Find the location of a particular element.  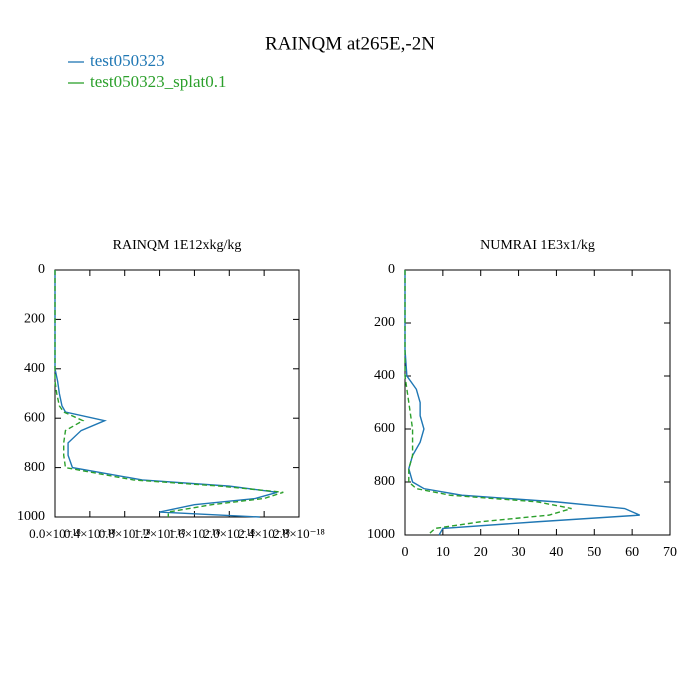

x-tick-label: 60 is located at coordinates (632, 552).